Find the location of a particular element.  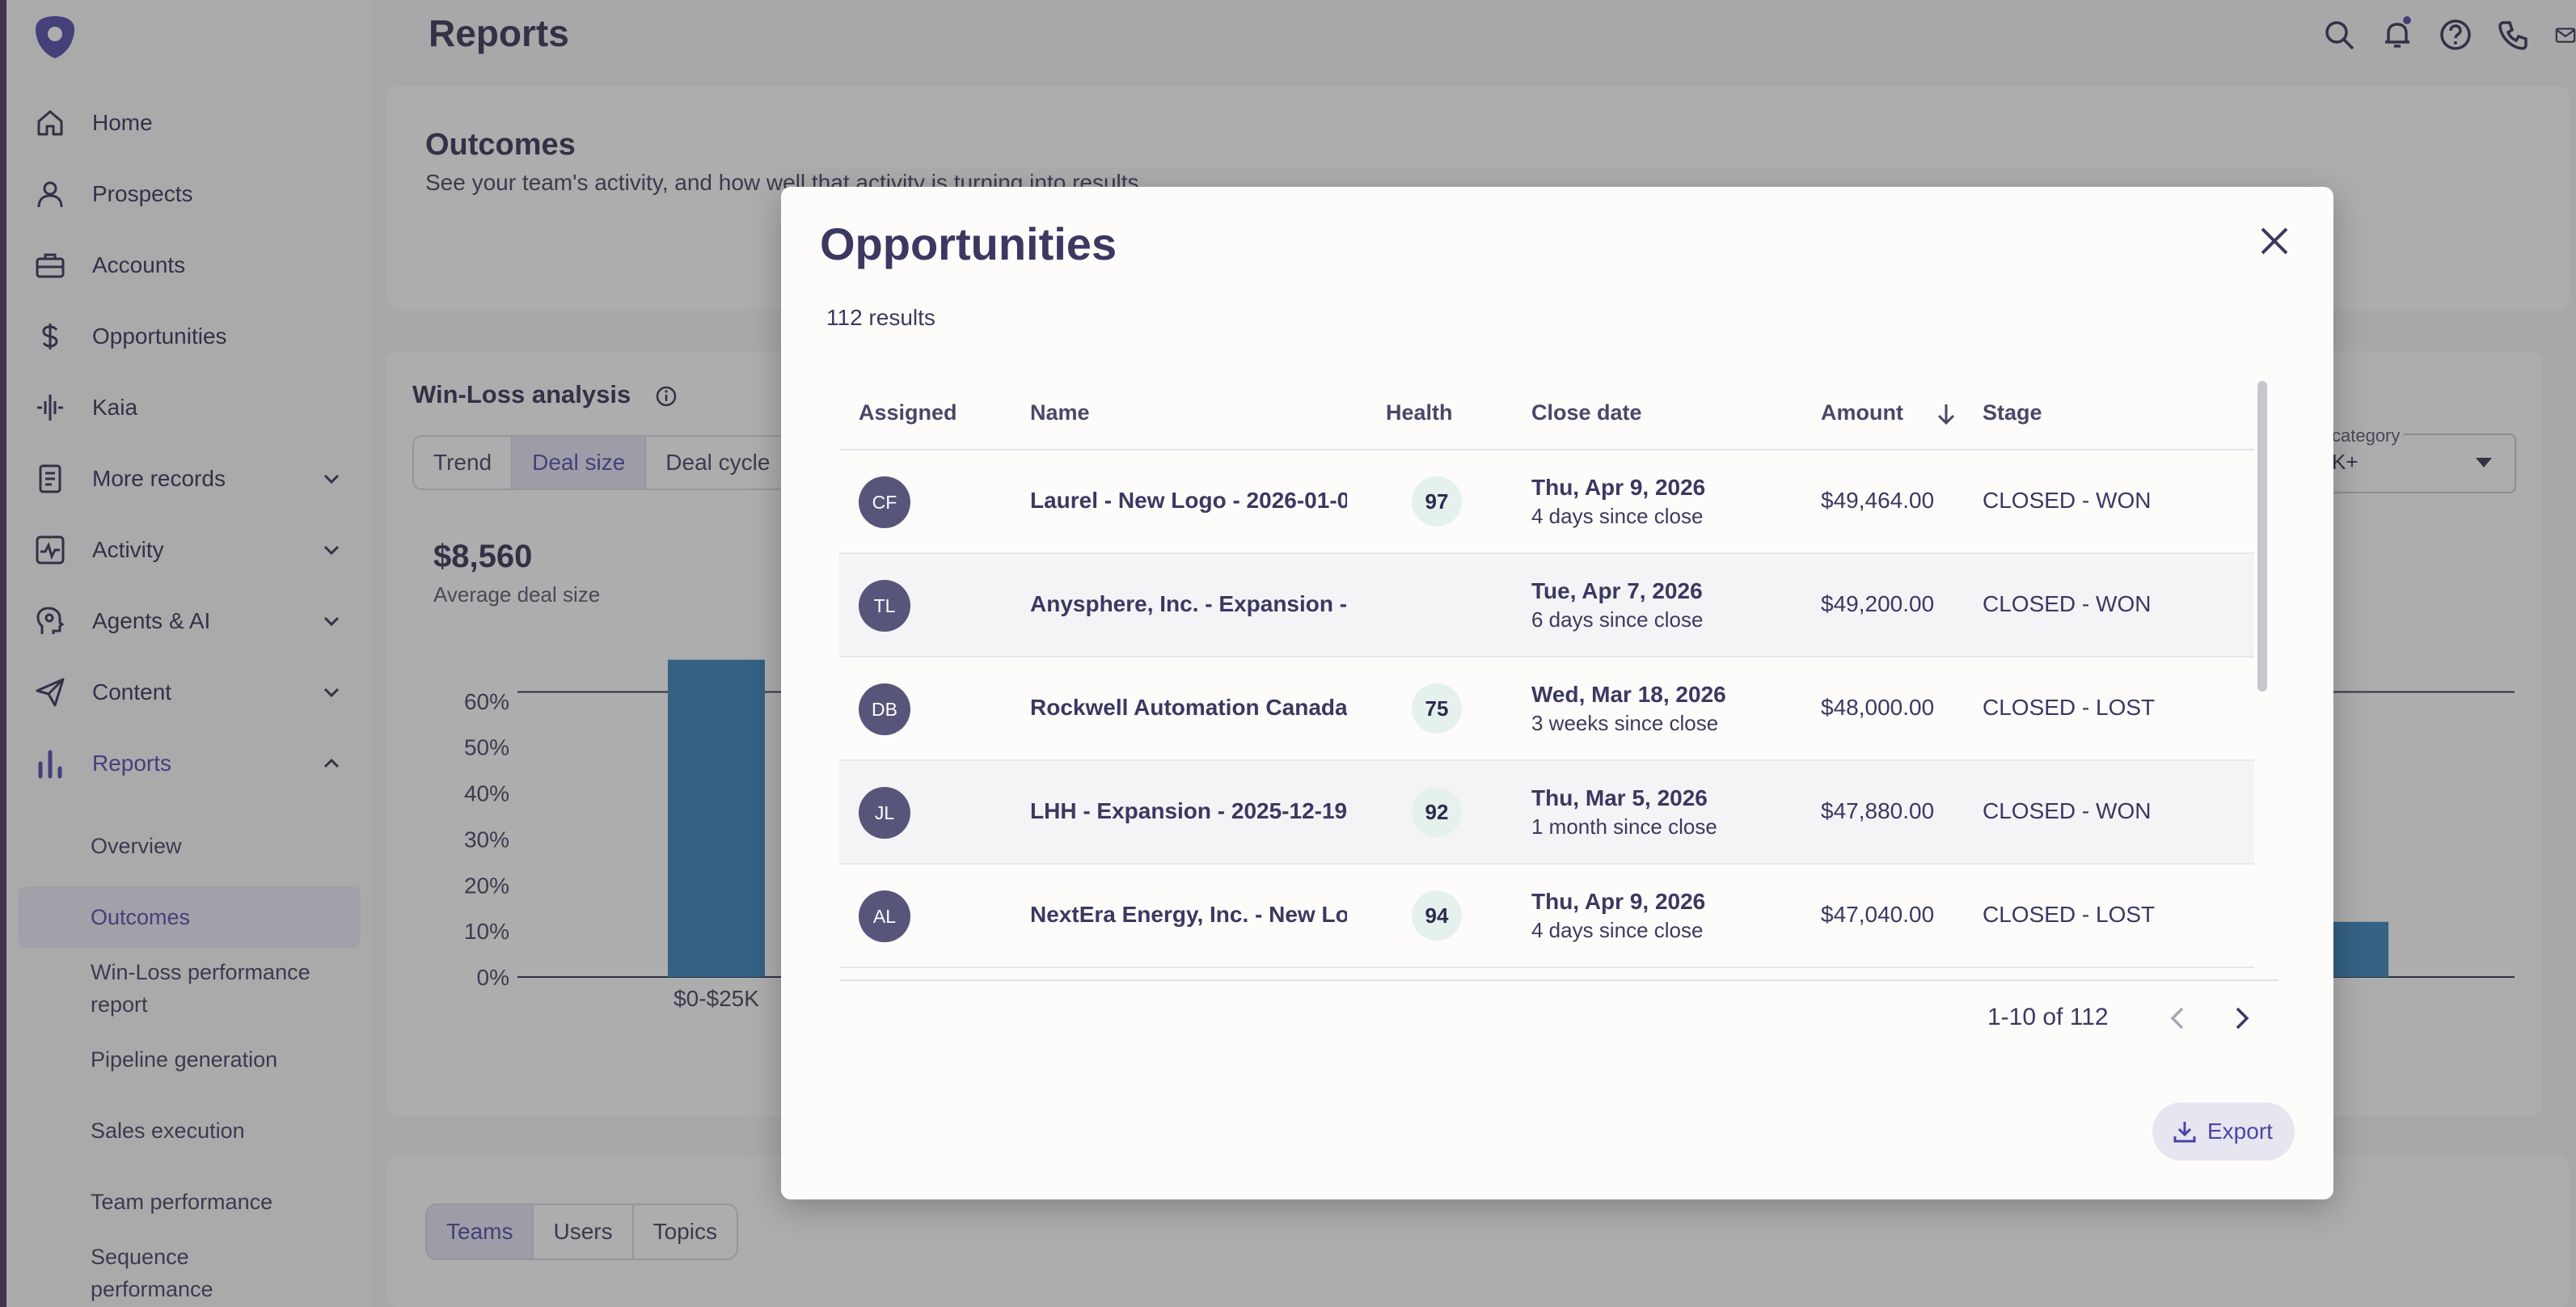

close-icon is located at coordinates (2274, 241).